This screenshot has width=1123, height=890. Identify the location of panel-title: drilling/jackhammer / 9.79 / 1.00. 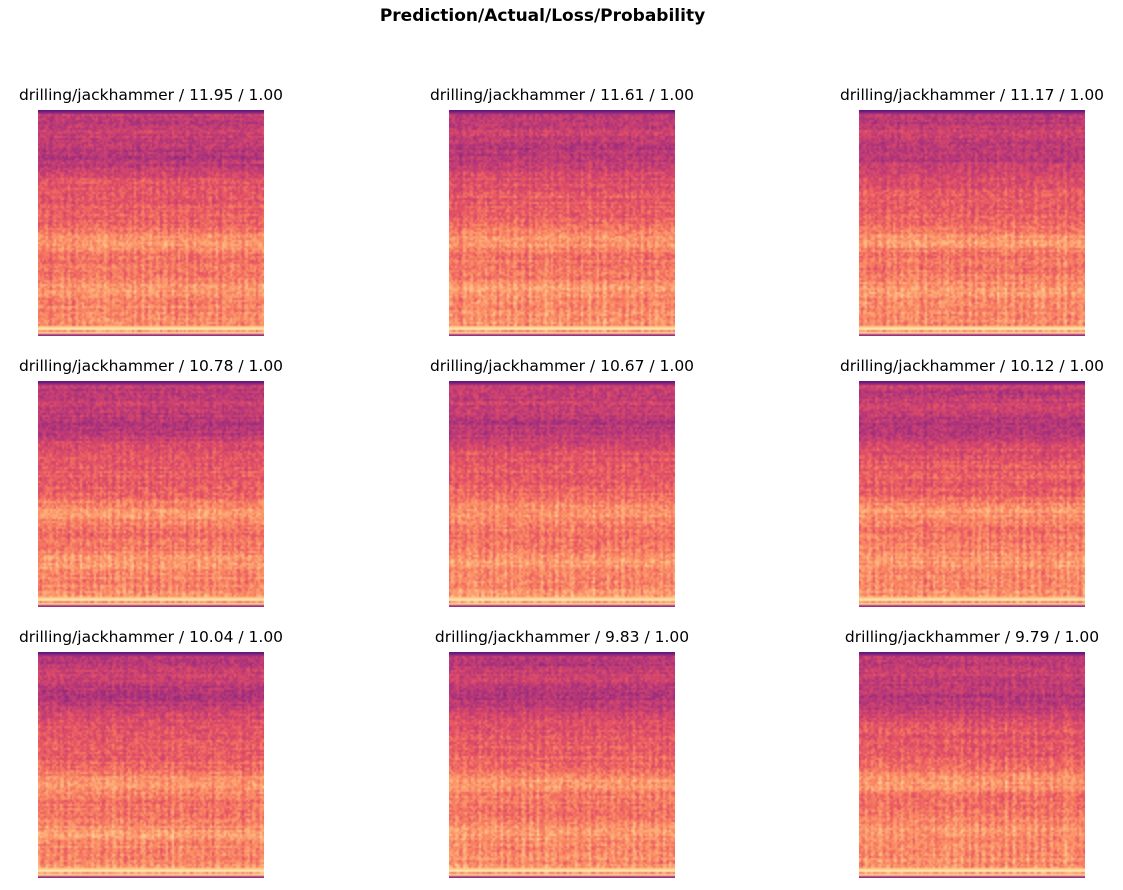
(972, 637).